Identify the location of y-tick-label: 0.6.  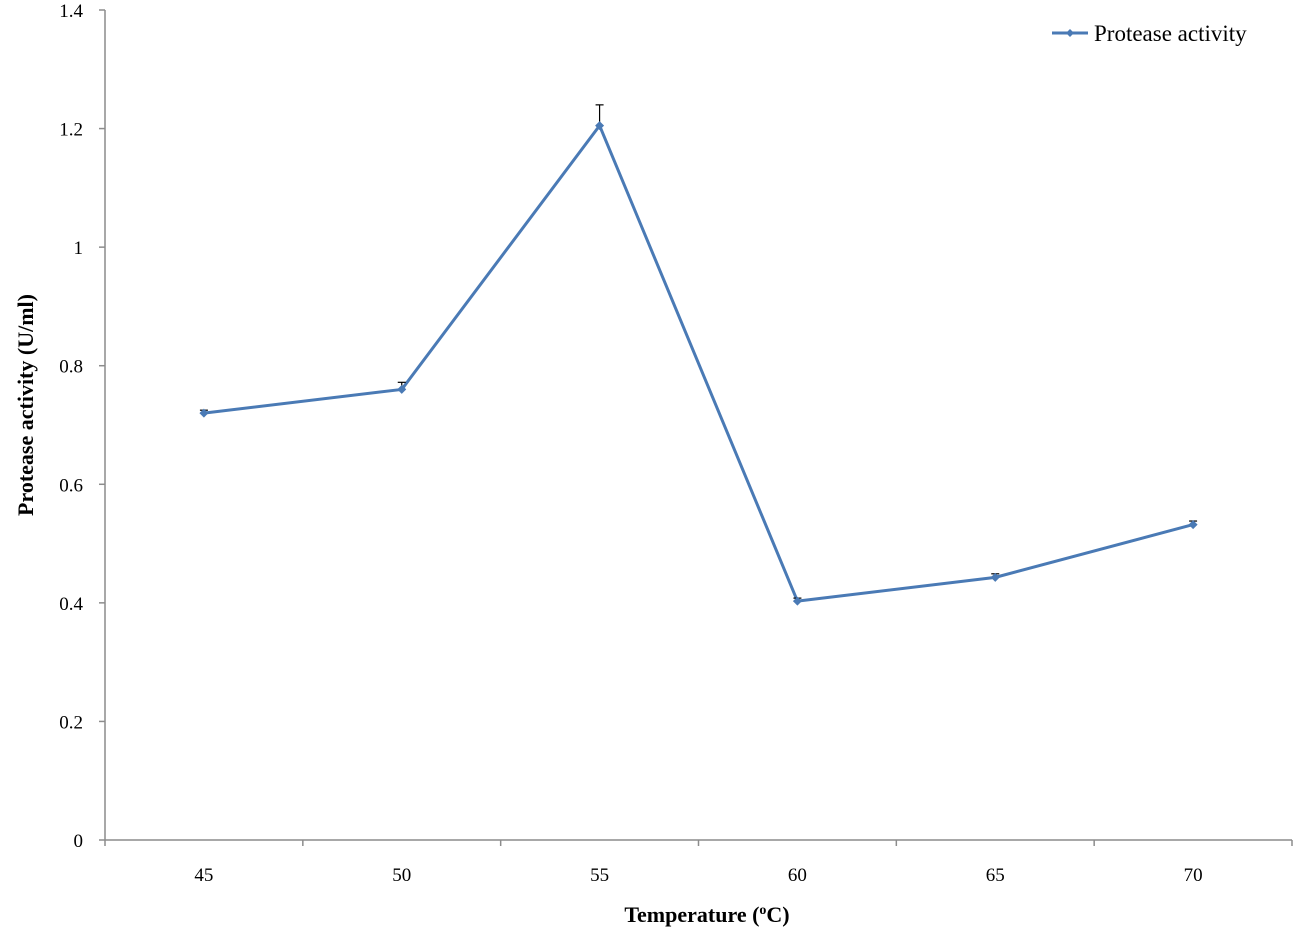
(71, 485).